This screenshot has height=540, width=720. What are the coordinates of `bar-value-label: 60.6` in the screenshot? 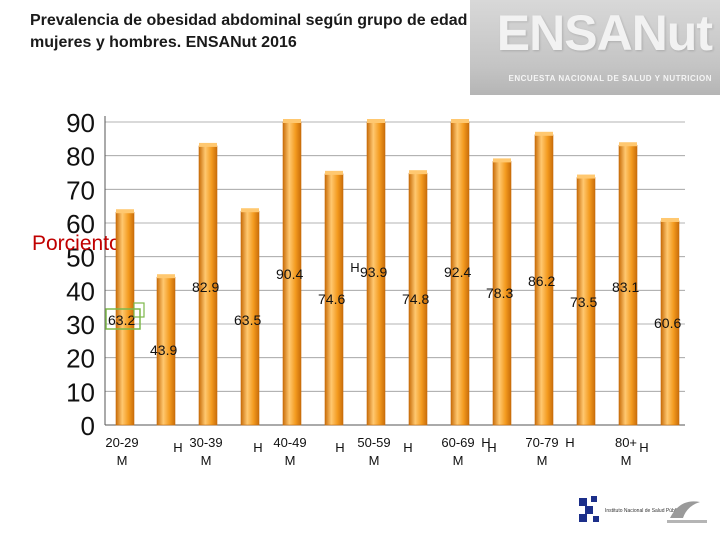 It's located at (667, 323).